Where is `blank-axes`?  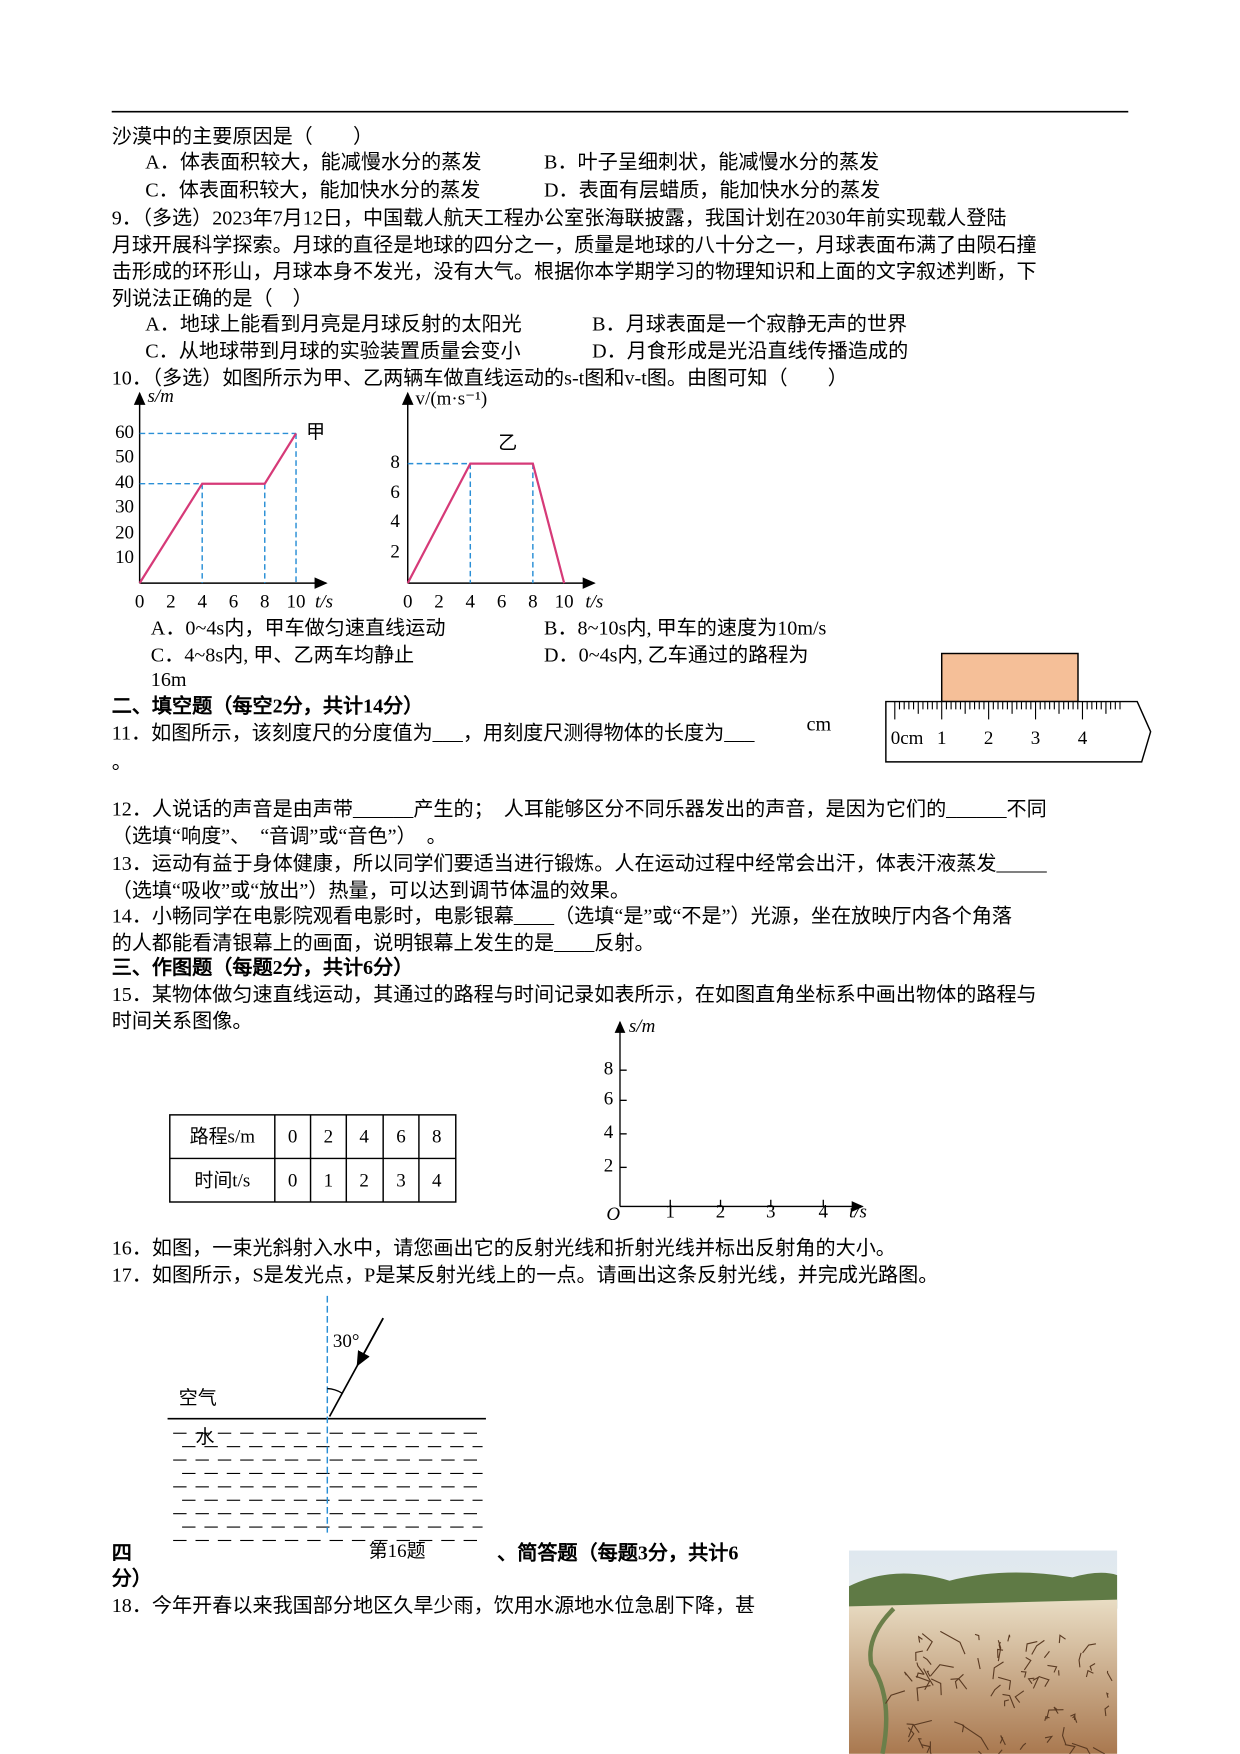
blank-axes is located at coordinates (739, 1116).